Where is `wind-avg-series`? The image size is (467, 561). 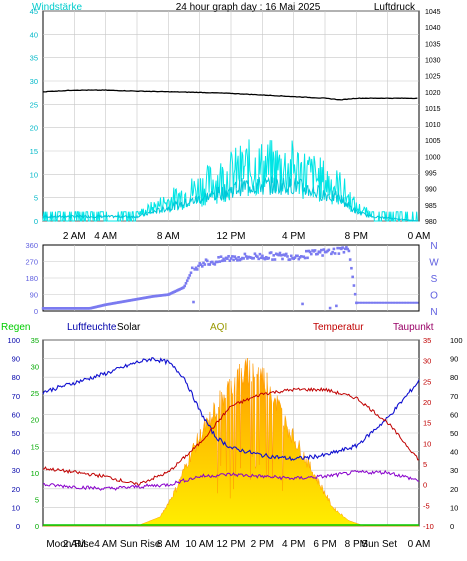 wind-avg-series is located at coordinates (230, 199).